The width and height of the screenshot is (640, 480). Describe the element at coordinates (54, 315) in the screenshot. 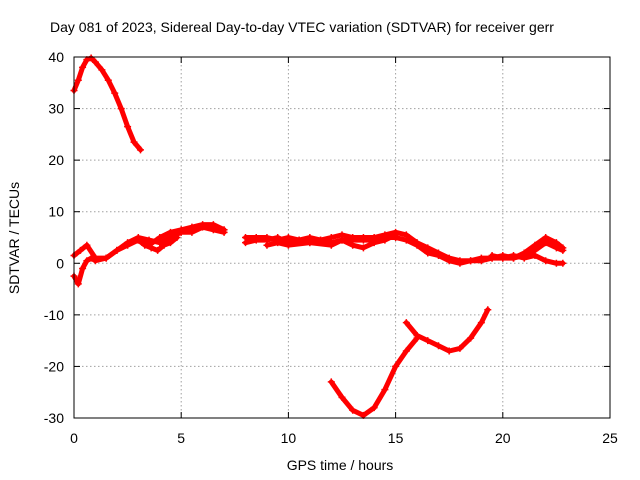

I see `y-tick-label: -10` at that location.